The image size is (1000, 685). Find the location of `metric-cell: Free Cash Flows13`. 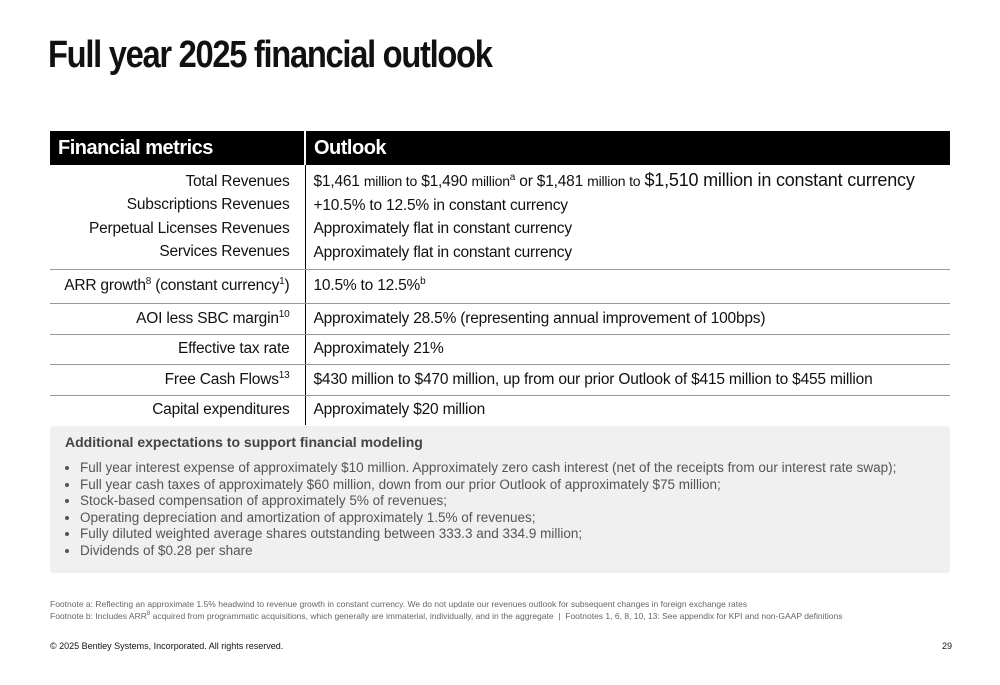

metric-cell: Free Cash Flows13 is located at coordinates (178, 380).